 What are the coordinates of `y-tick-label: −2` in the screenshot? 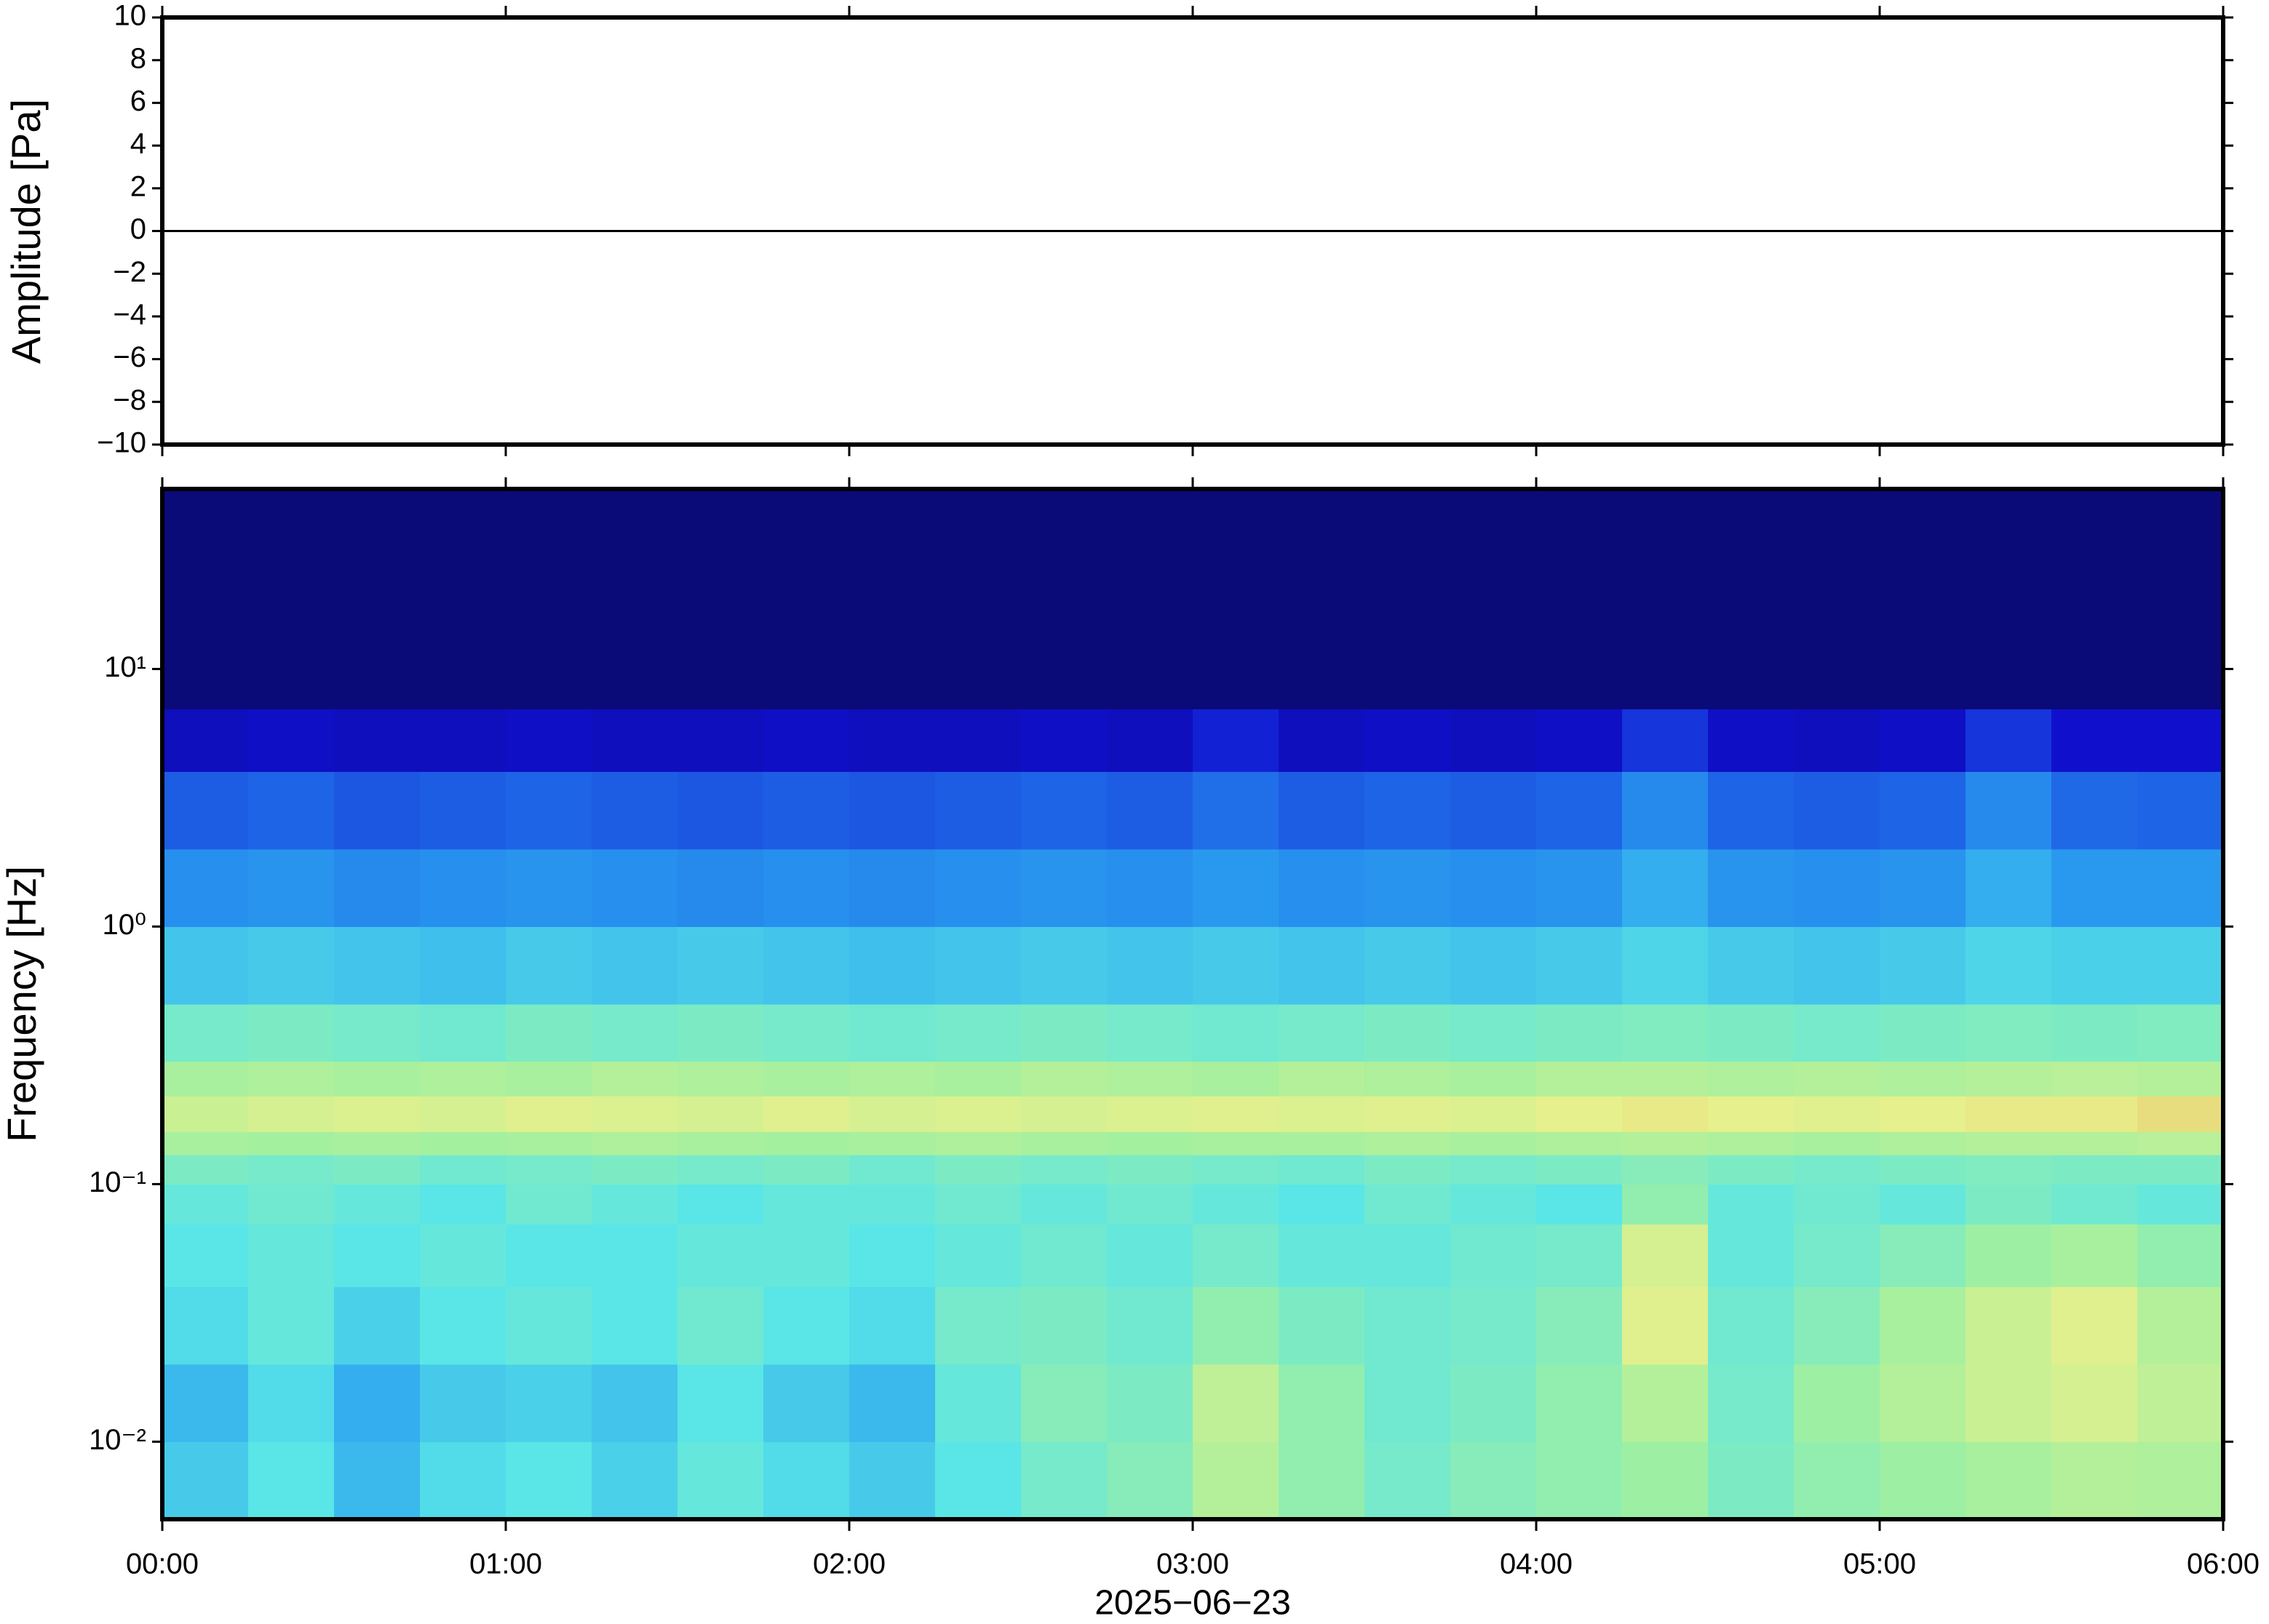 It's located at (130, 272).